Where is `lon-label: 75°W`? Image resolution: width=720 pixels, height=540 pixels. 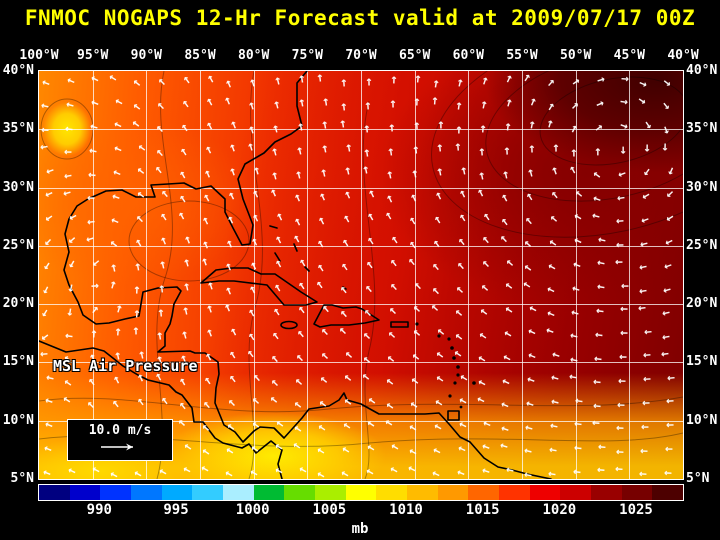
lon-label: 75°W is located at coordinates (307, 55).